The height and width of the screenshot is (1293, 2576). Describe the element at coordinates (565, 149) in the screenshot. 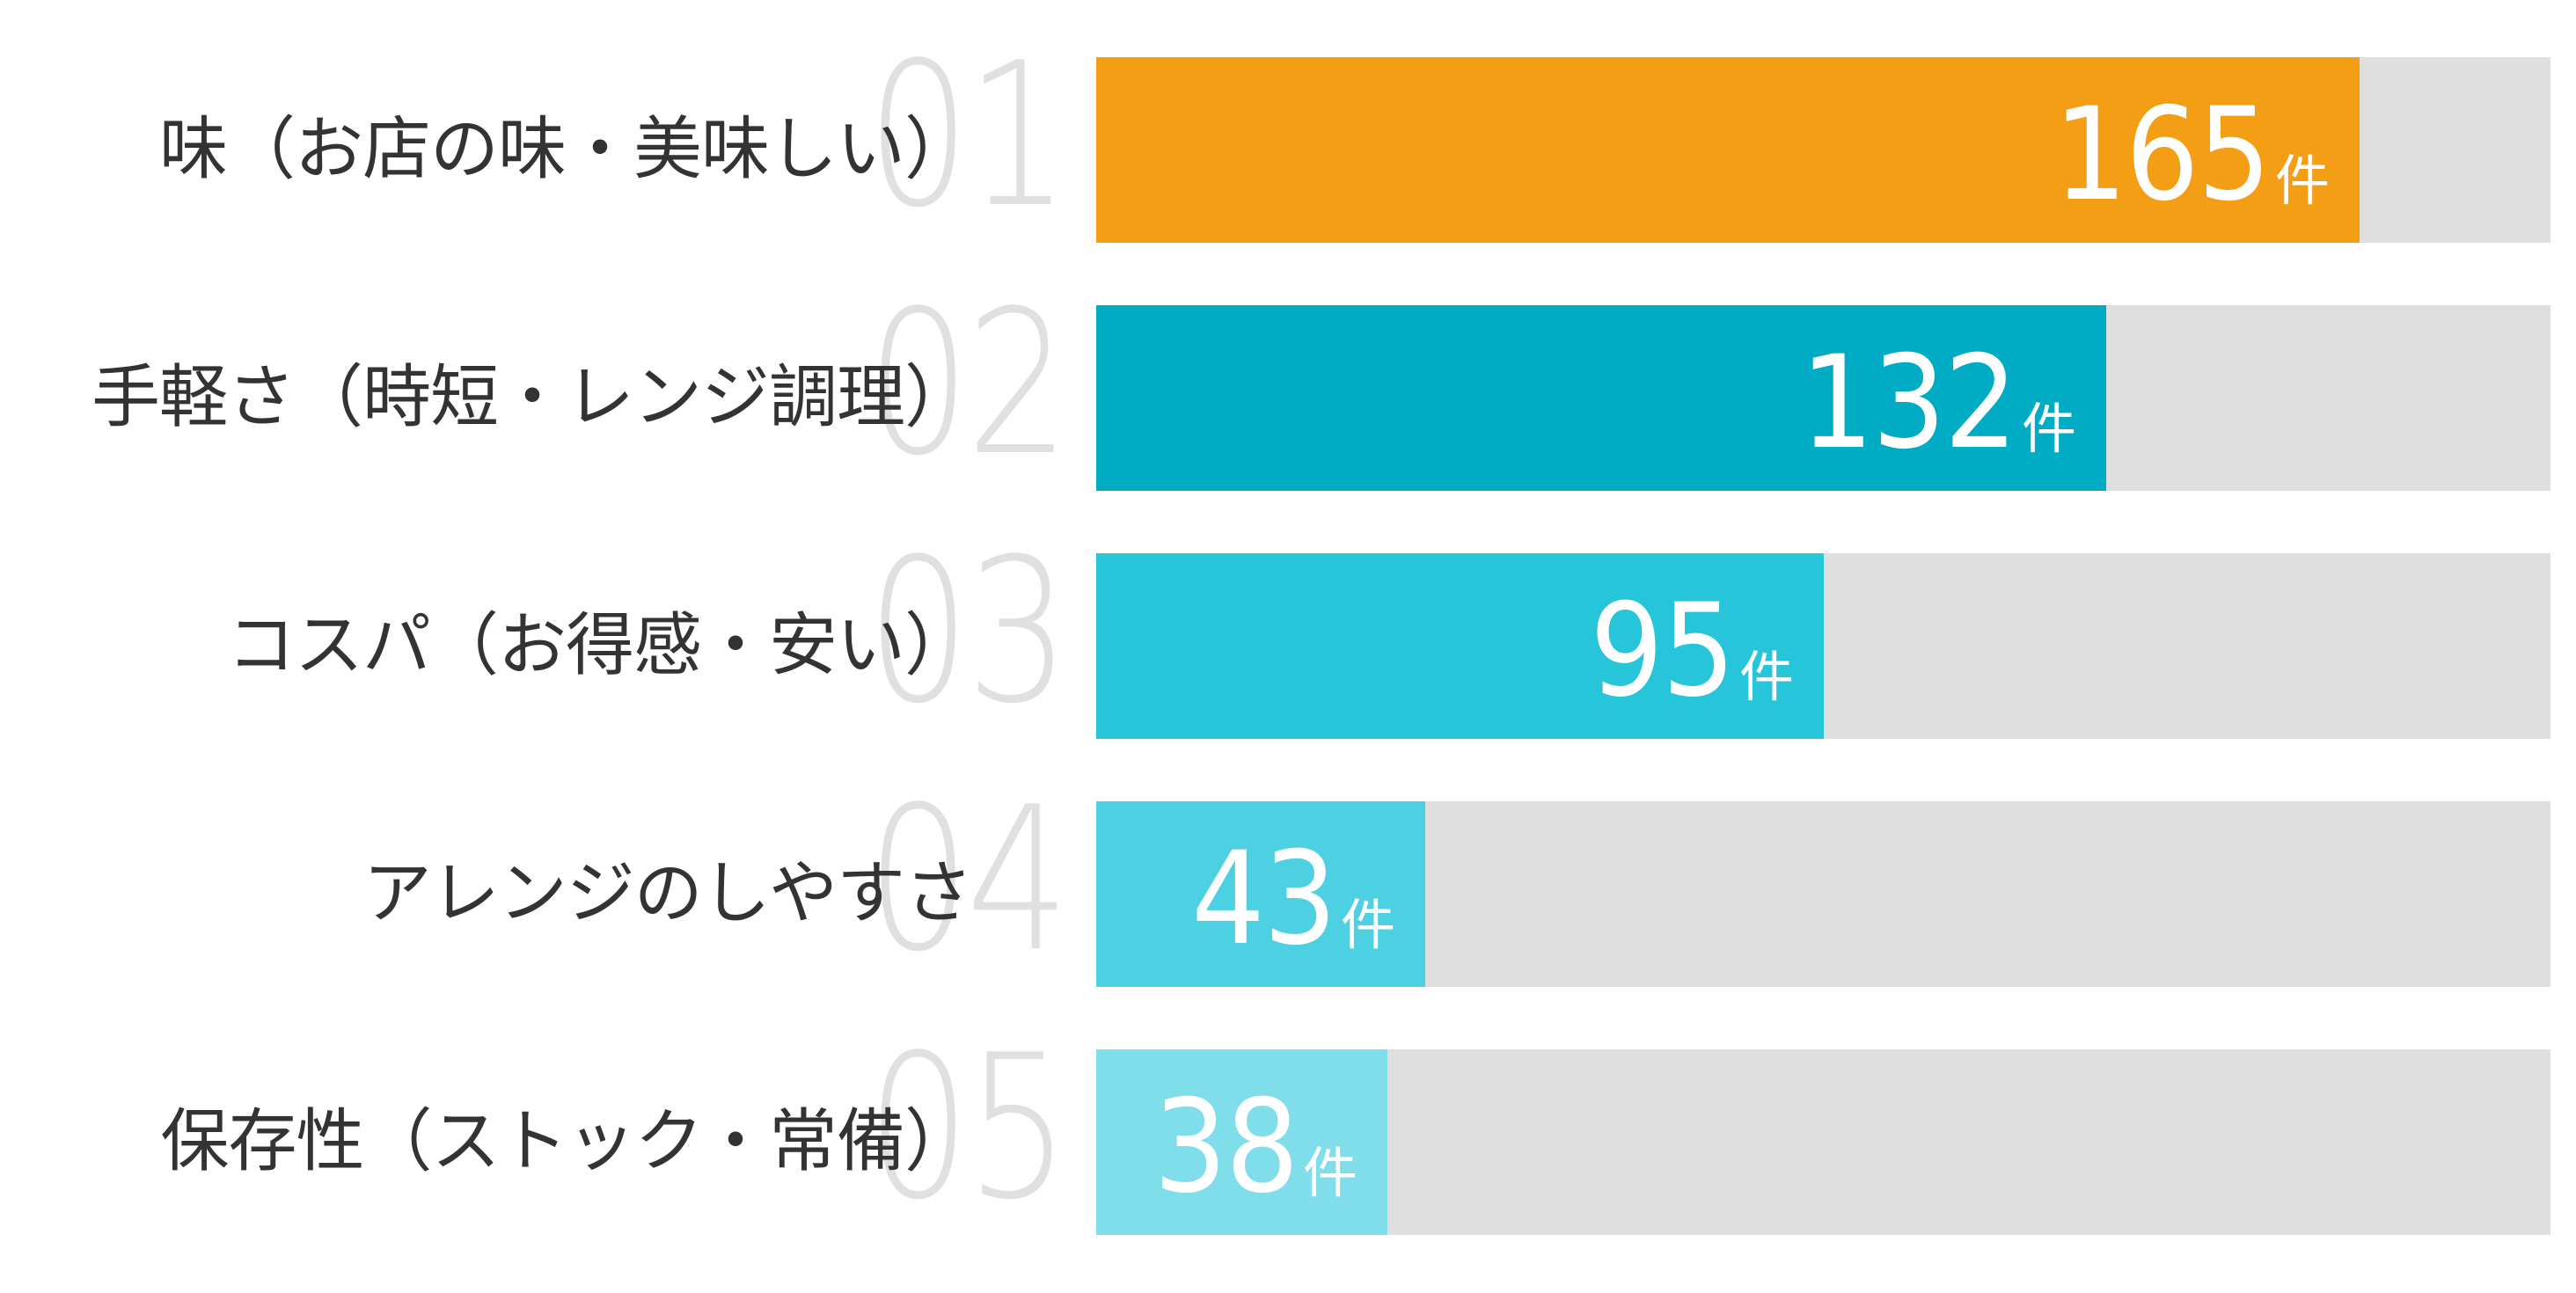

I see `category-label: 味（お店の味・美味しい）` at that location.